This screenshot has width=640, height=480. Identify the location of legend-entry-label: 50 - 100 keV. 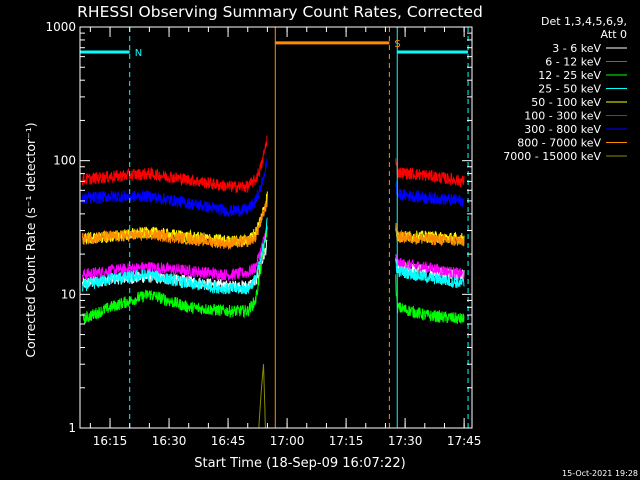
(566, 102).